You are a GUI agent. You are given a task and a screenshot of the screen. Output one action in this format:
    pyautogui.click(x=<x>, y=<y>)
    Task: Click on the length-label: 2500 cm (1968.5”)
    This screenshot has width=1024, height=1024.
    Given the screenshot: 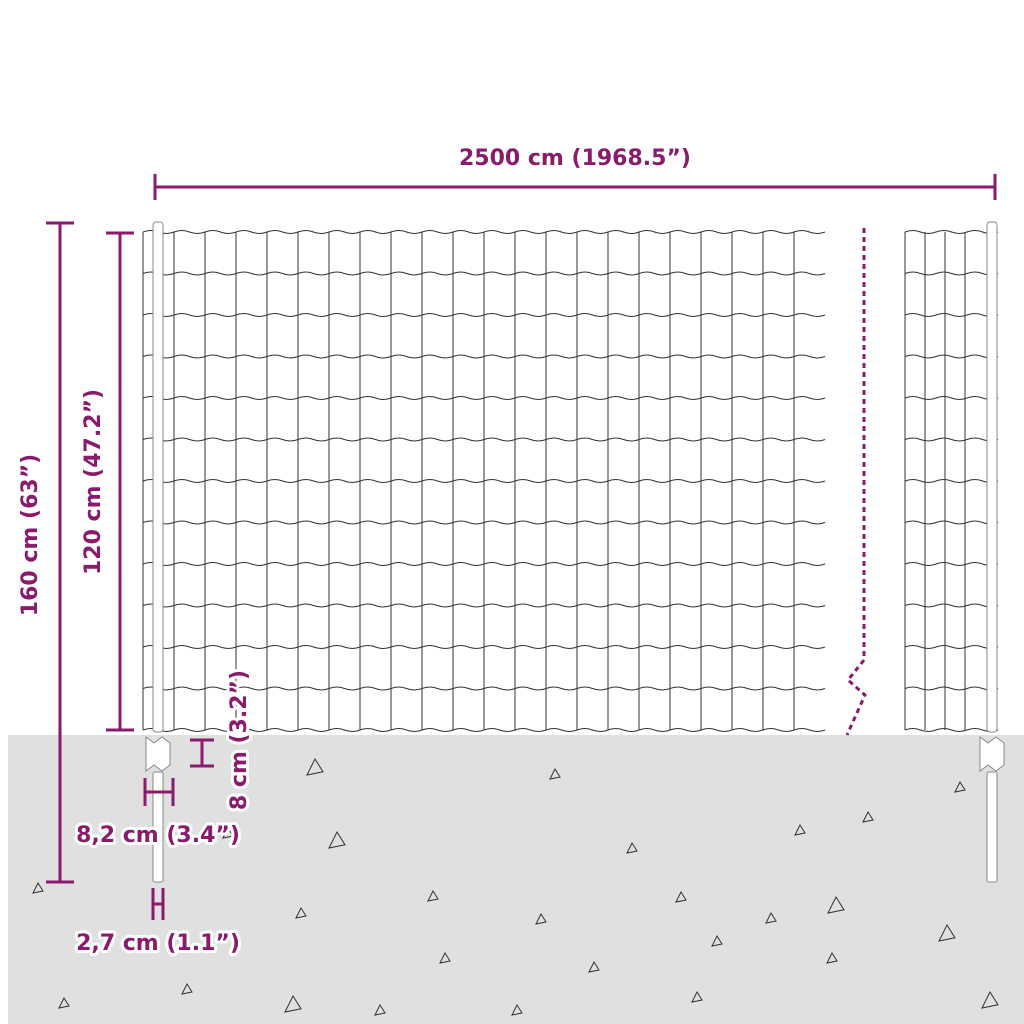 What is the action you would take?
    pyautogui.click(x=575, y=158)
    